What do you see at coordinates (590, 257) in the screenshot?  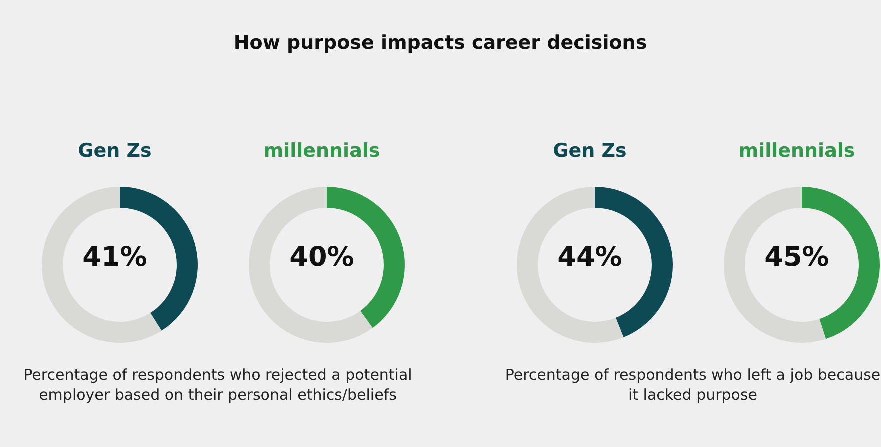 I see `text: 44%` at bounding box center [590, 257].